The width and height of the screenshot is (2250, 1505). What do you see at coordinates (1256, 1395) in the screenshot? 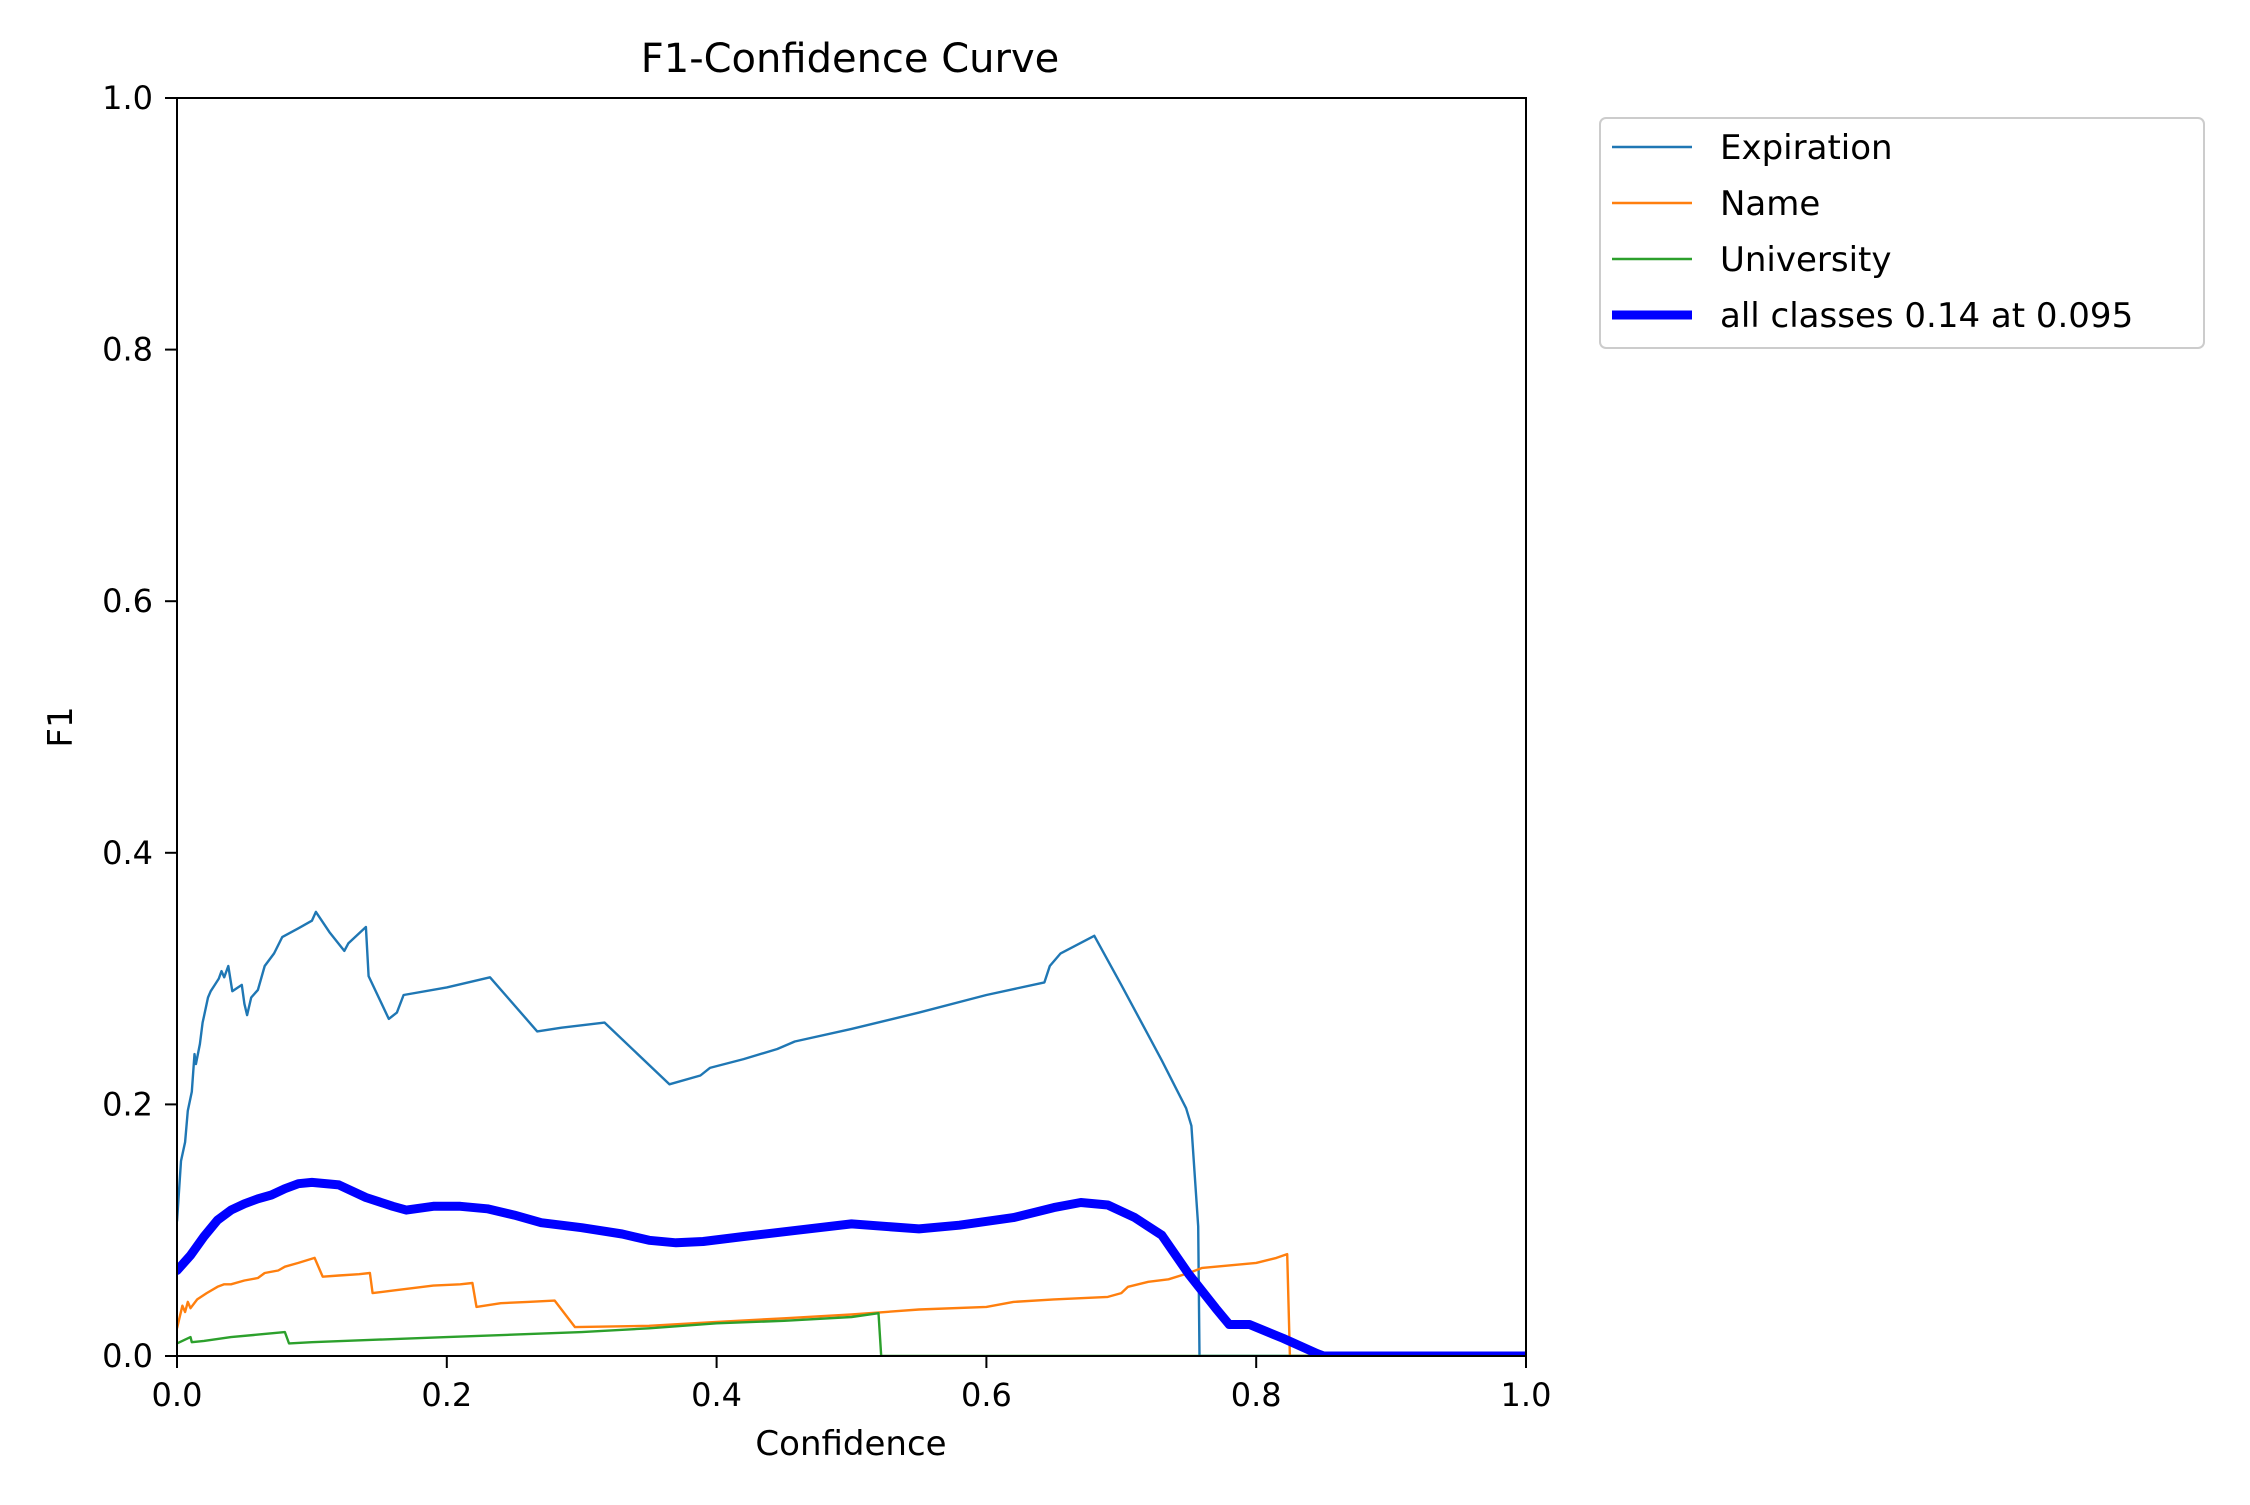
I see `x-tick-label: 0.8` at bounding box center [1256, 1395].